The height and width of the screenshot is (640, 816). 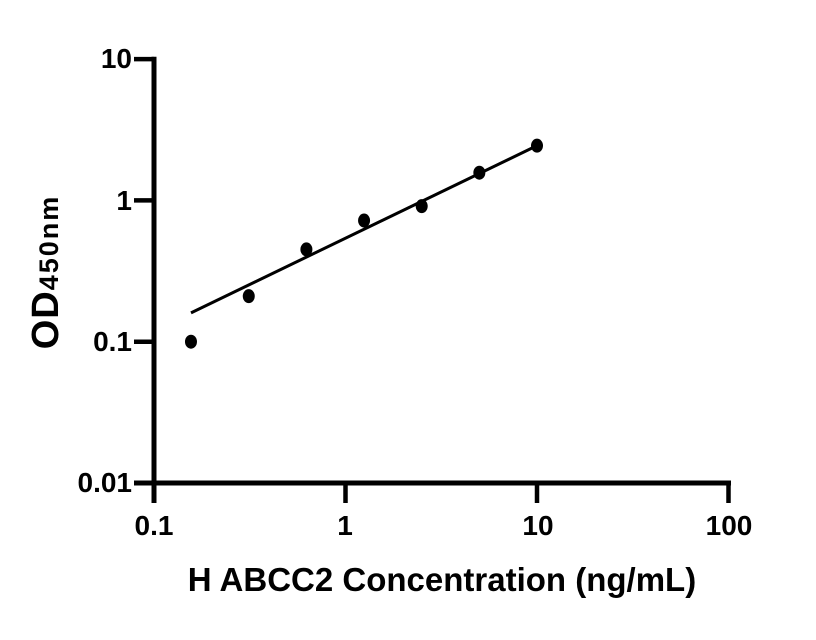 What do you see at coordinates (442, 579) in the screenshot?
I see `x-axis-title: H ABCC2 Concentration (ng/mL)` at bounding box center [442, 579].